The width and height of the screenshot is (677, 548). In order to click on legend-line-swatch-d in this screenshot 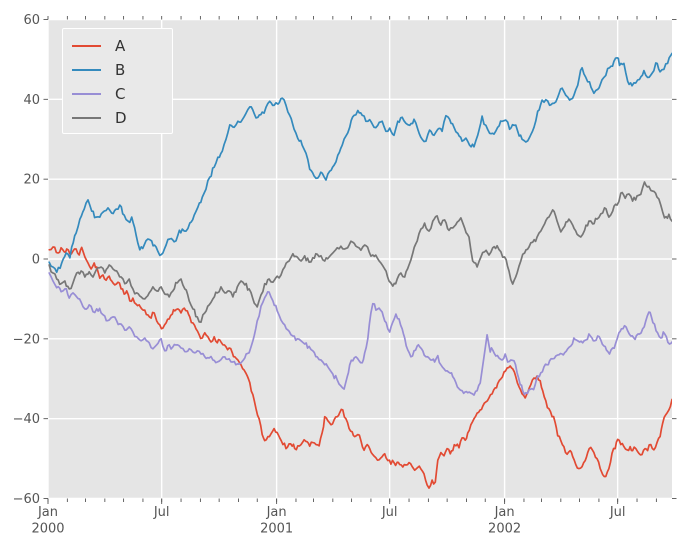, I will do `click(86, 118)`.